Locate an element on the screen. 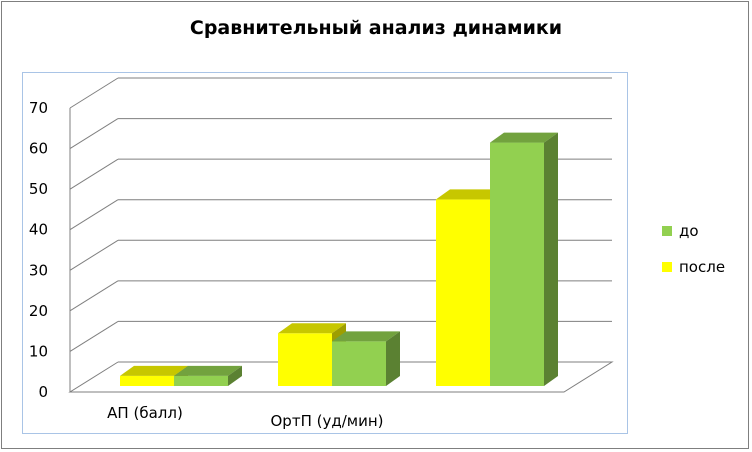 The height and width of the screenshot is (452, 752). y-axis-ticks: 0 10 20 30 40 50 60 70 is located at coordinates (38, 250).